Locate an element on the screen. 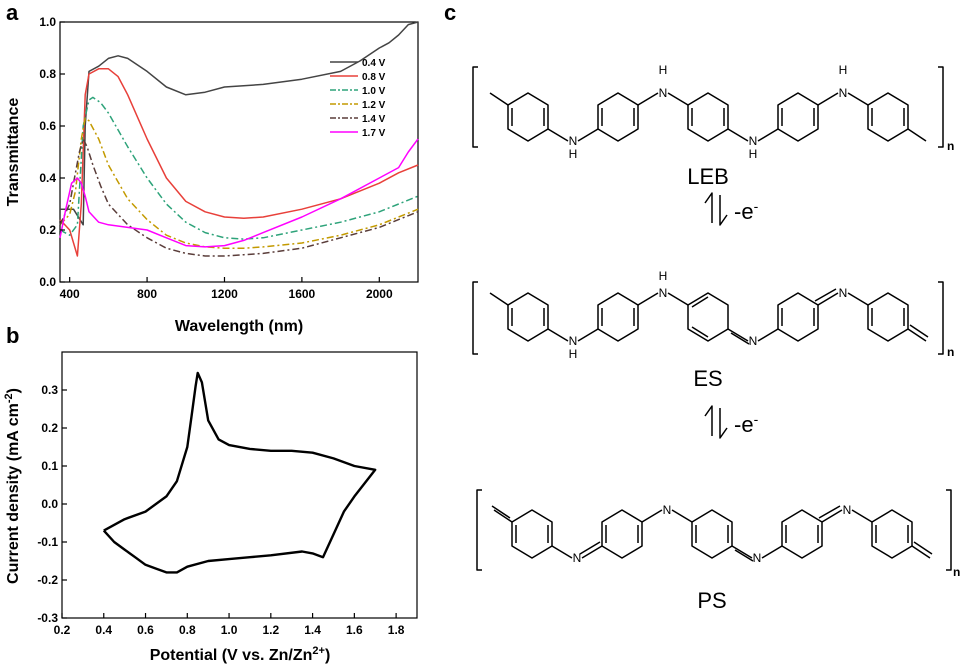 Image resolution: width=967 pixels, height=668 pixels. leb-atom-h-4: H is located at coordinates (843, 70).